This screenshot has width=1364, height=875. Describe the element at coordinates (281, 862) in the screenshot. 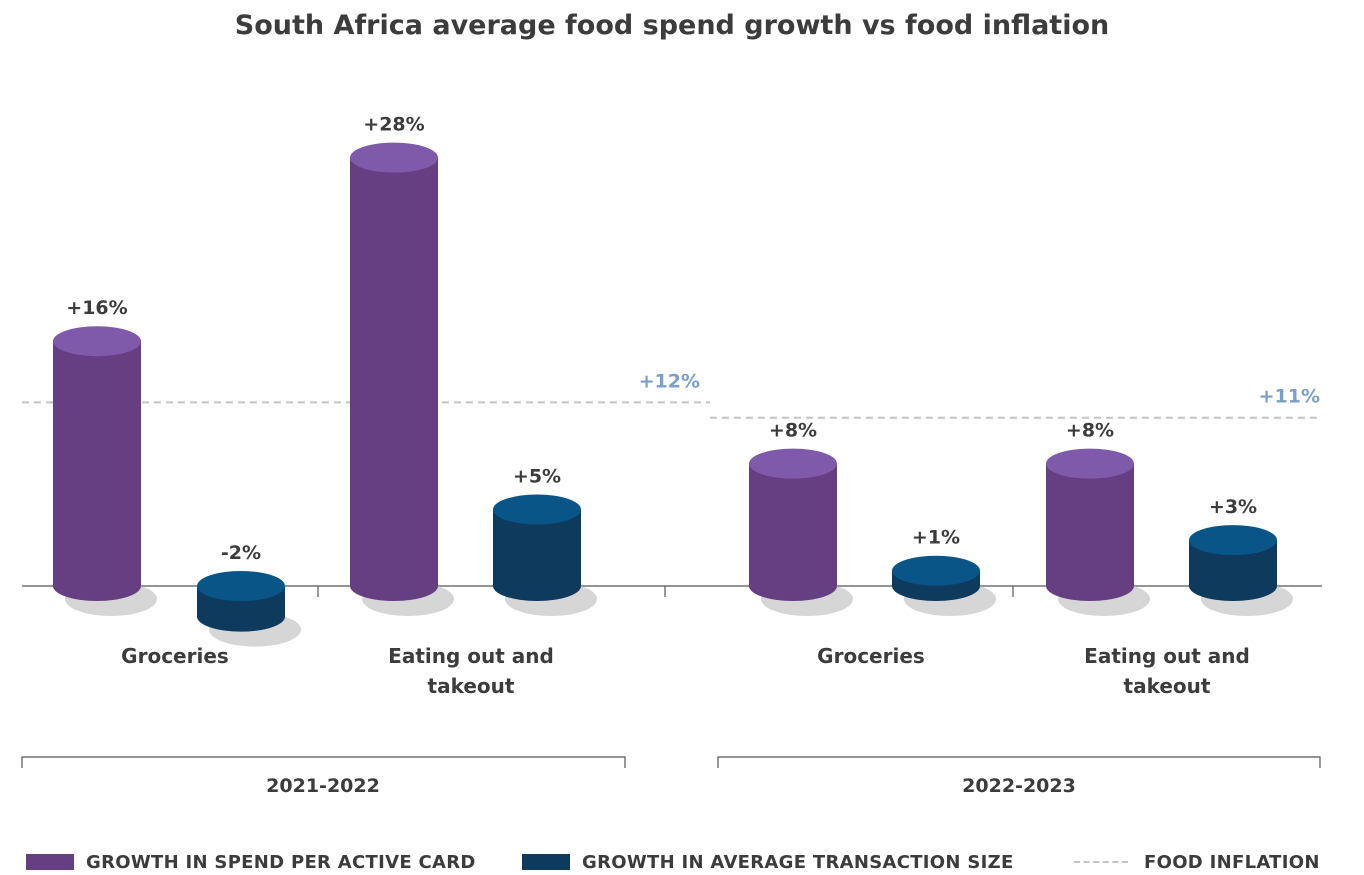

I see `legend-label-spend: GROWTH IN SPEND PER ACTIVE CARD` at that location.